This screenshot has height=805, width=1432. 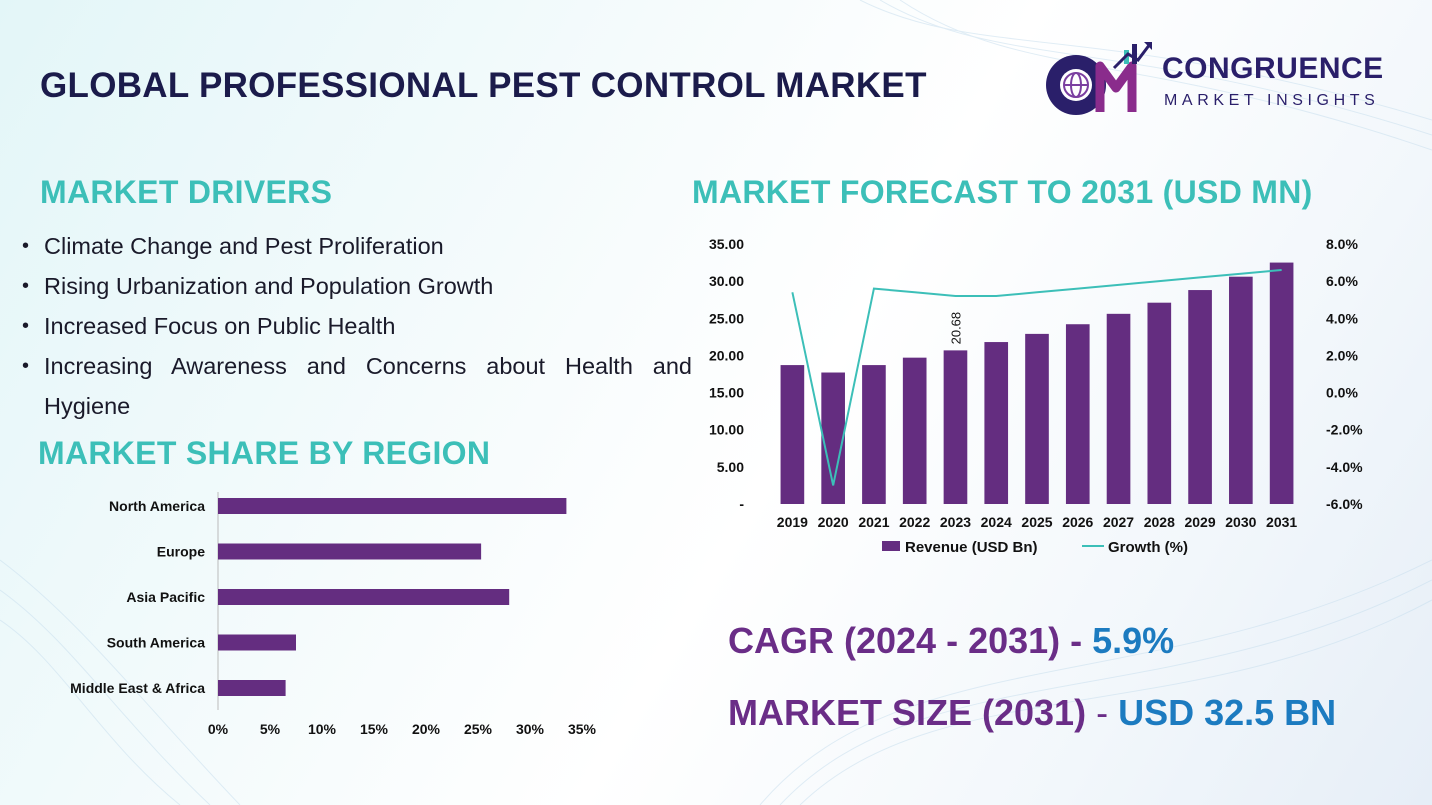 I want to click on market-size-value: USD 32.5 BN, so click(x=1227, y=712).